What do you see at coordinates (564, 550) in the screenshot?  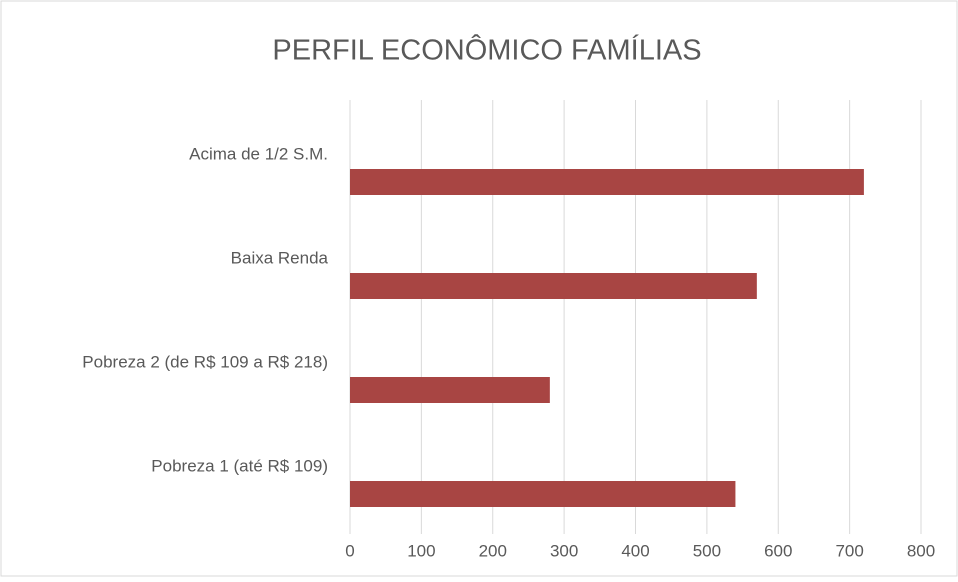 I see `x-tick-label: 300` at bounding box center [564, 550].